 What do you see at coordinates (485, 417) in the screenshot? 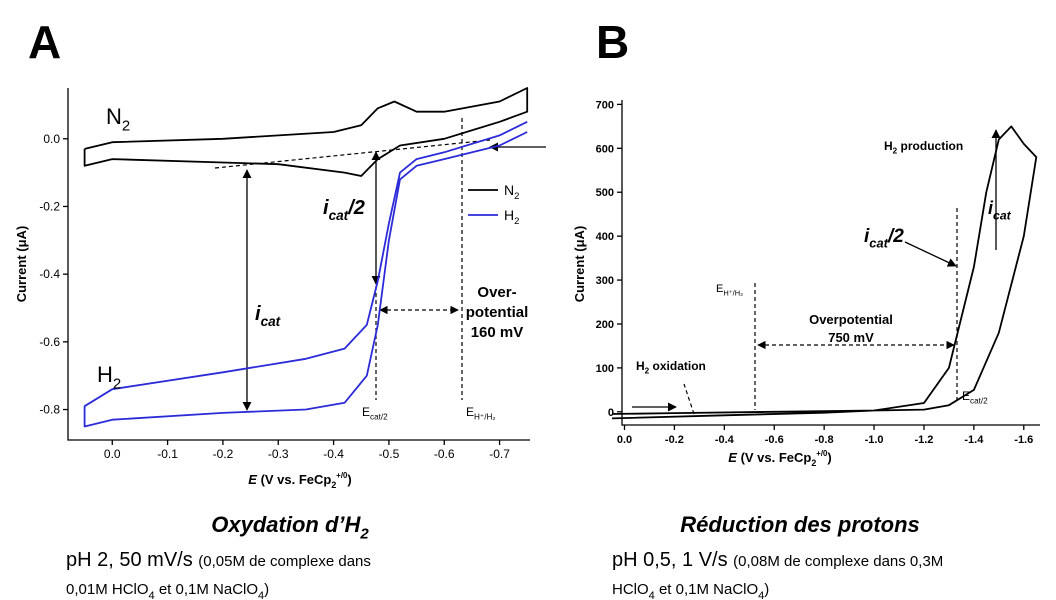
I see `text-segment: H⁺/H₂` at bounding box center [485, 417].